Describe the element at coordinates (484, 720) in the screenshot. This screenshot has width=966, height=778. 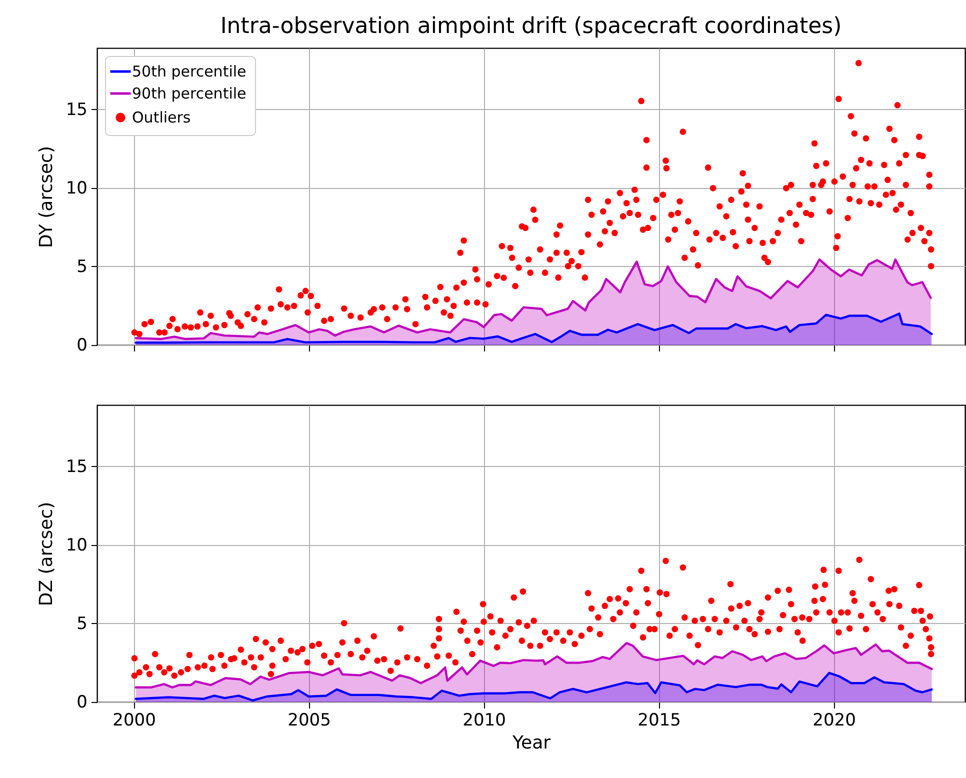
I see `x-tick-label: 2010` at that location.